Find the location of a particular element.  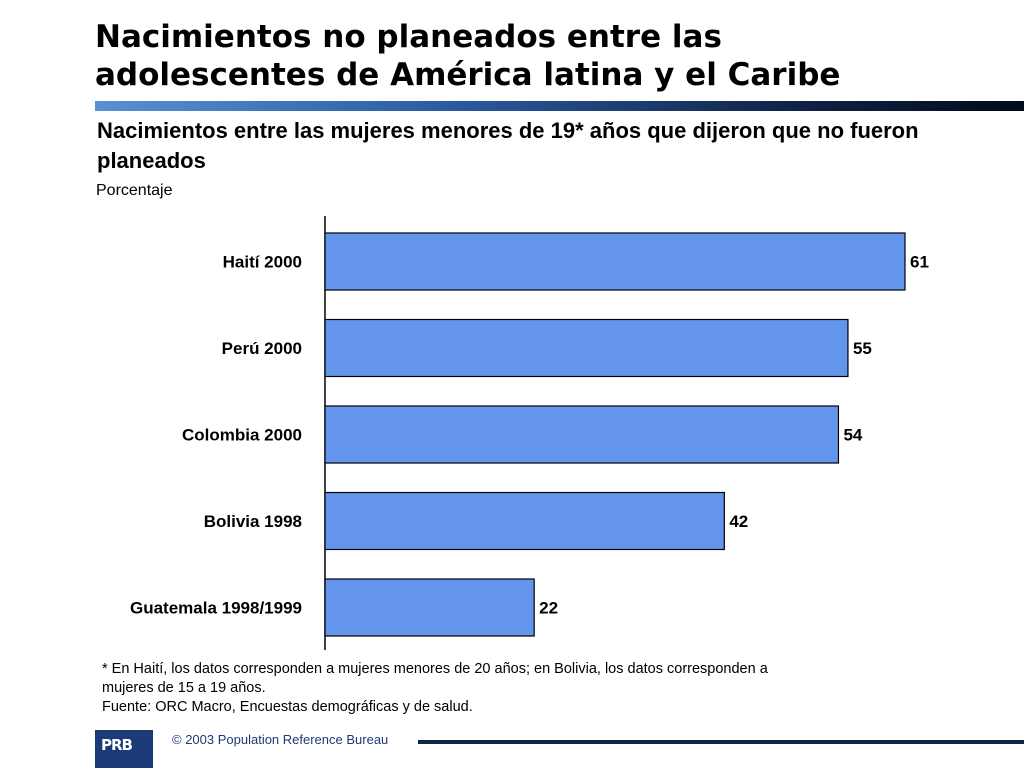

prb-logo: PRB is located at coordinates (124, 749).